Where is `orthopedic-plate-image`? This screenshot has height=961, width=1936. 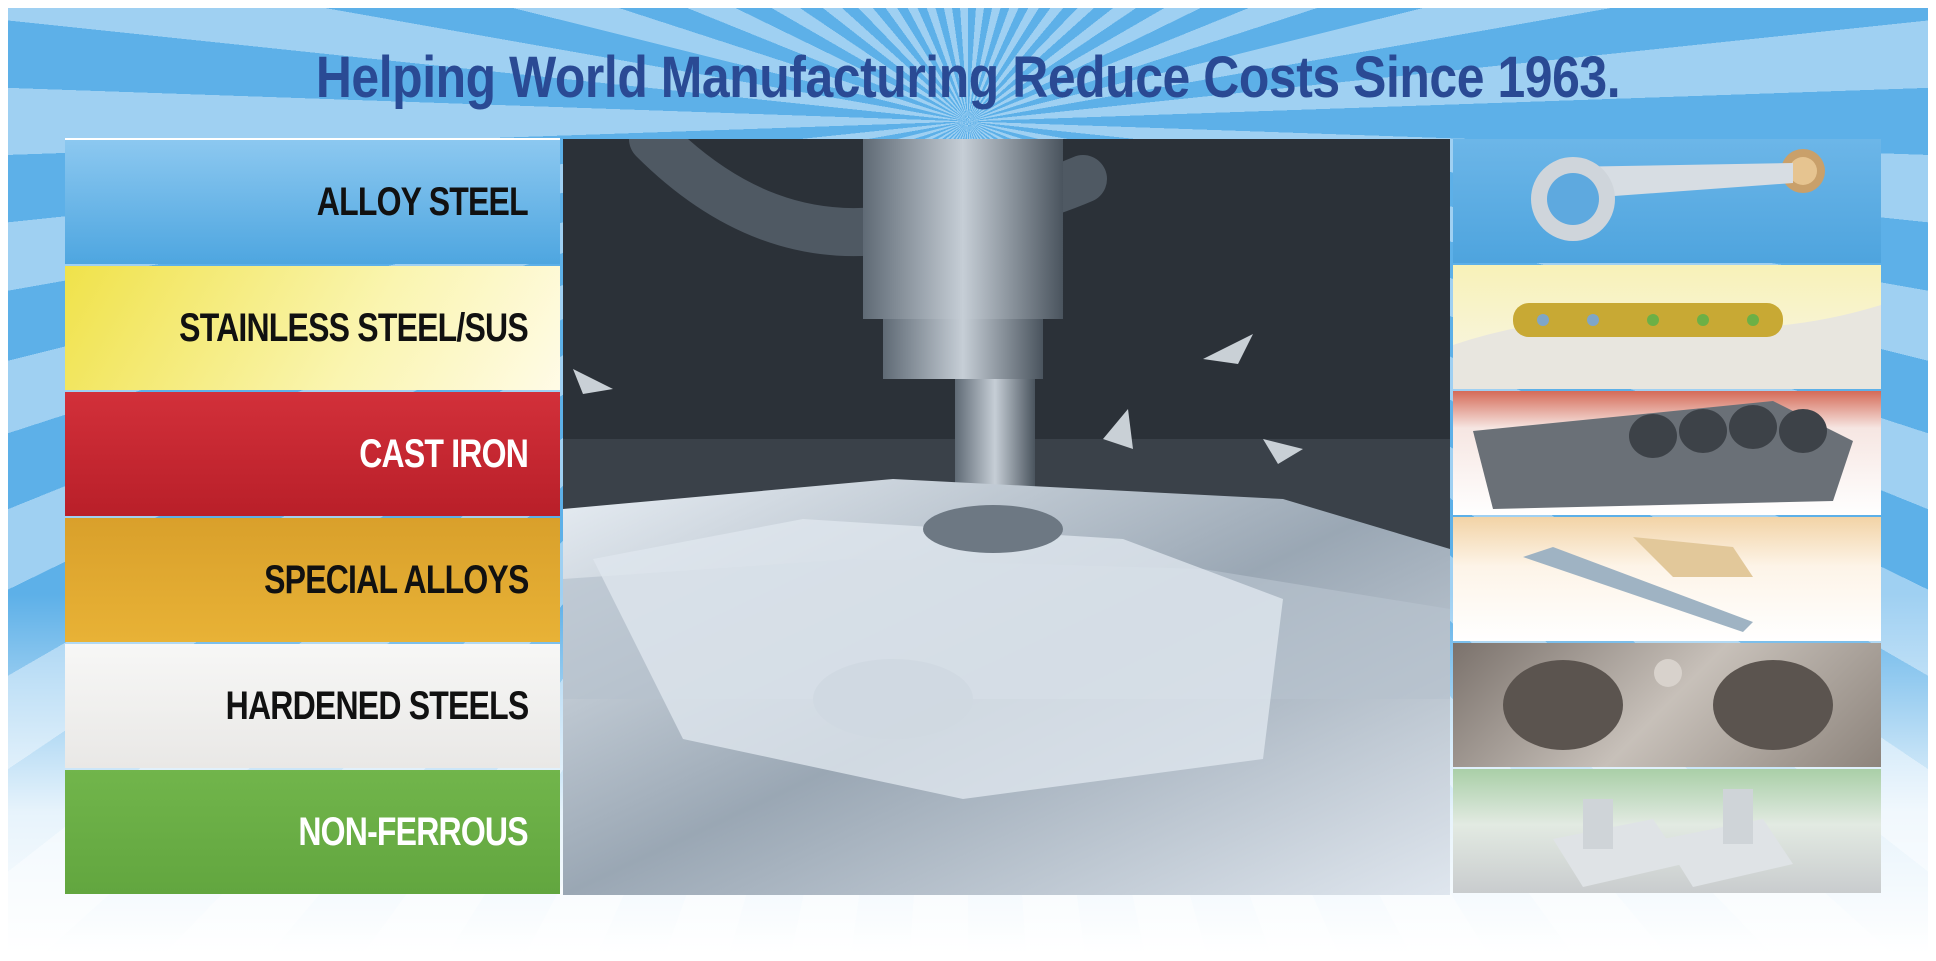 orthopedic-plate-image is located at coordinates (1667, 579).